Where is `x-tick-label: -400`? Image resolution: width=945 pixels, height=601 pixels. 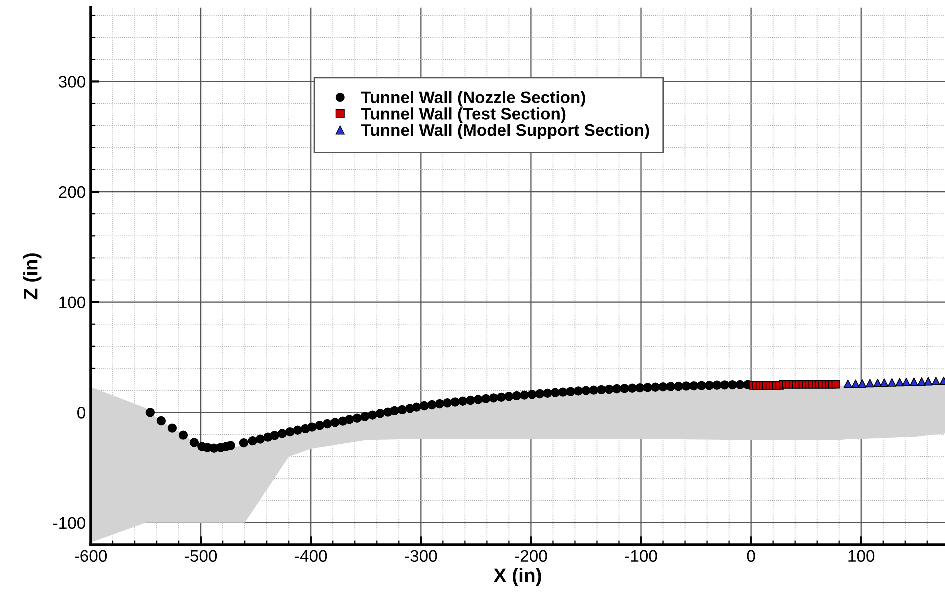 x-tick-label: -400 is located at coordinates (311, 556).